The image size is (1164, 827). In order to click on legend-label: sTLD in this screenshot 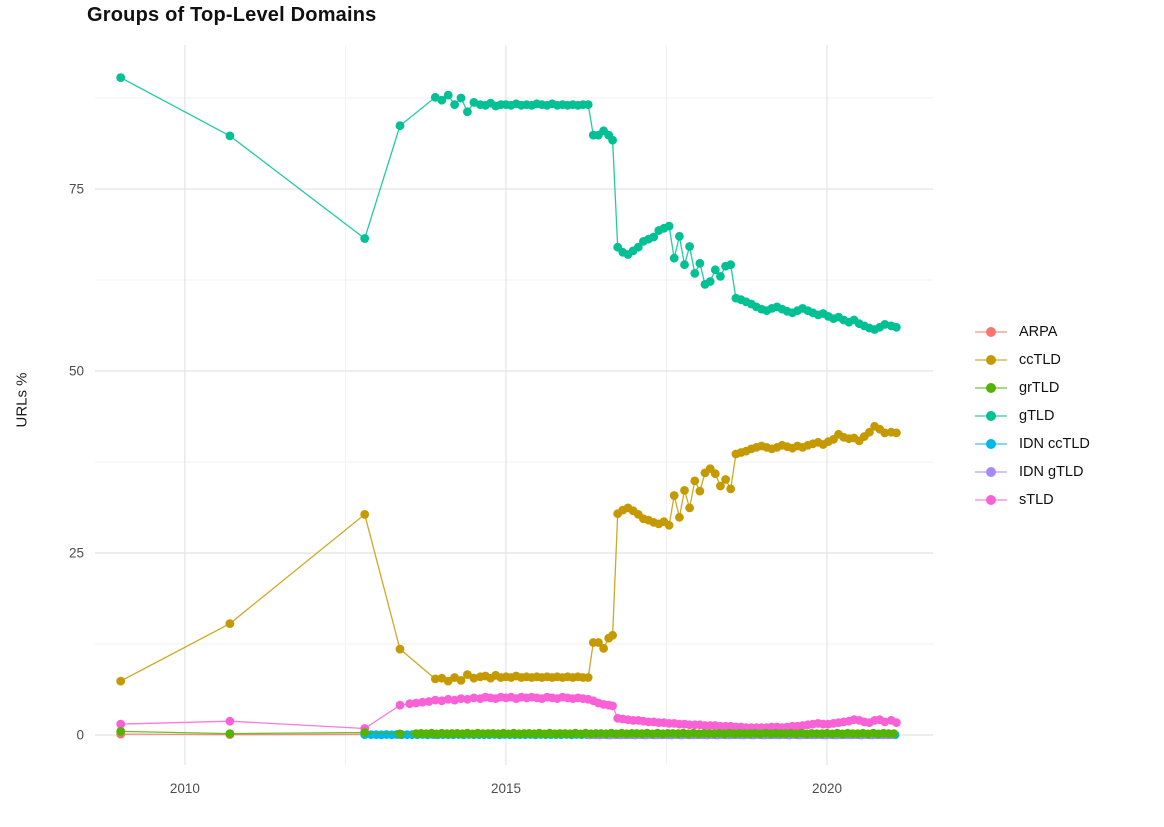, I will do `click(1036, 500)`.